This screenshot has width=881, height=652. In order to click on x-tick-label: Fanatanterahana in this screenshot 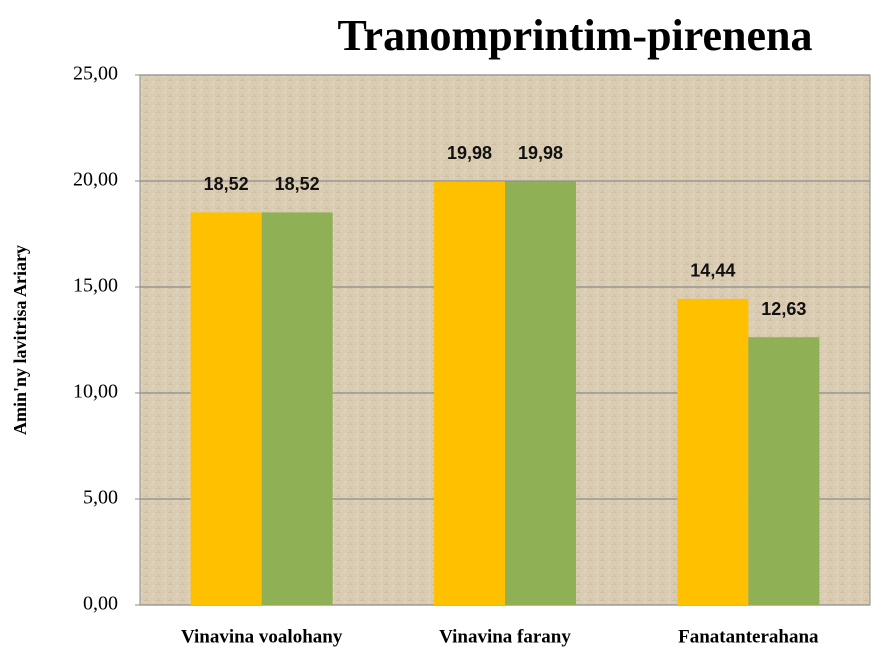, I will do `click(748, 636)`.